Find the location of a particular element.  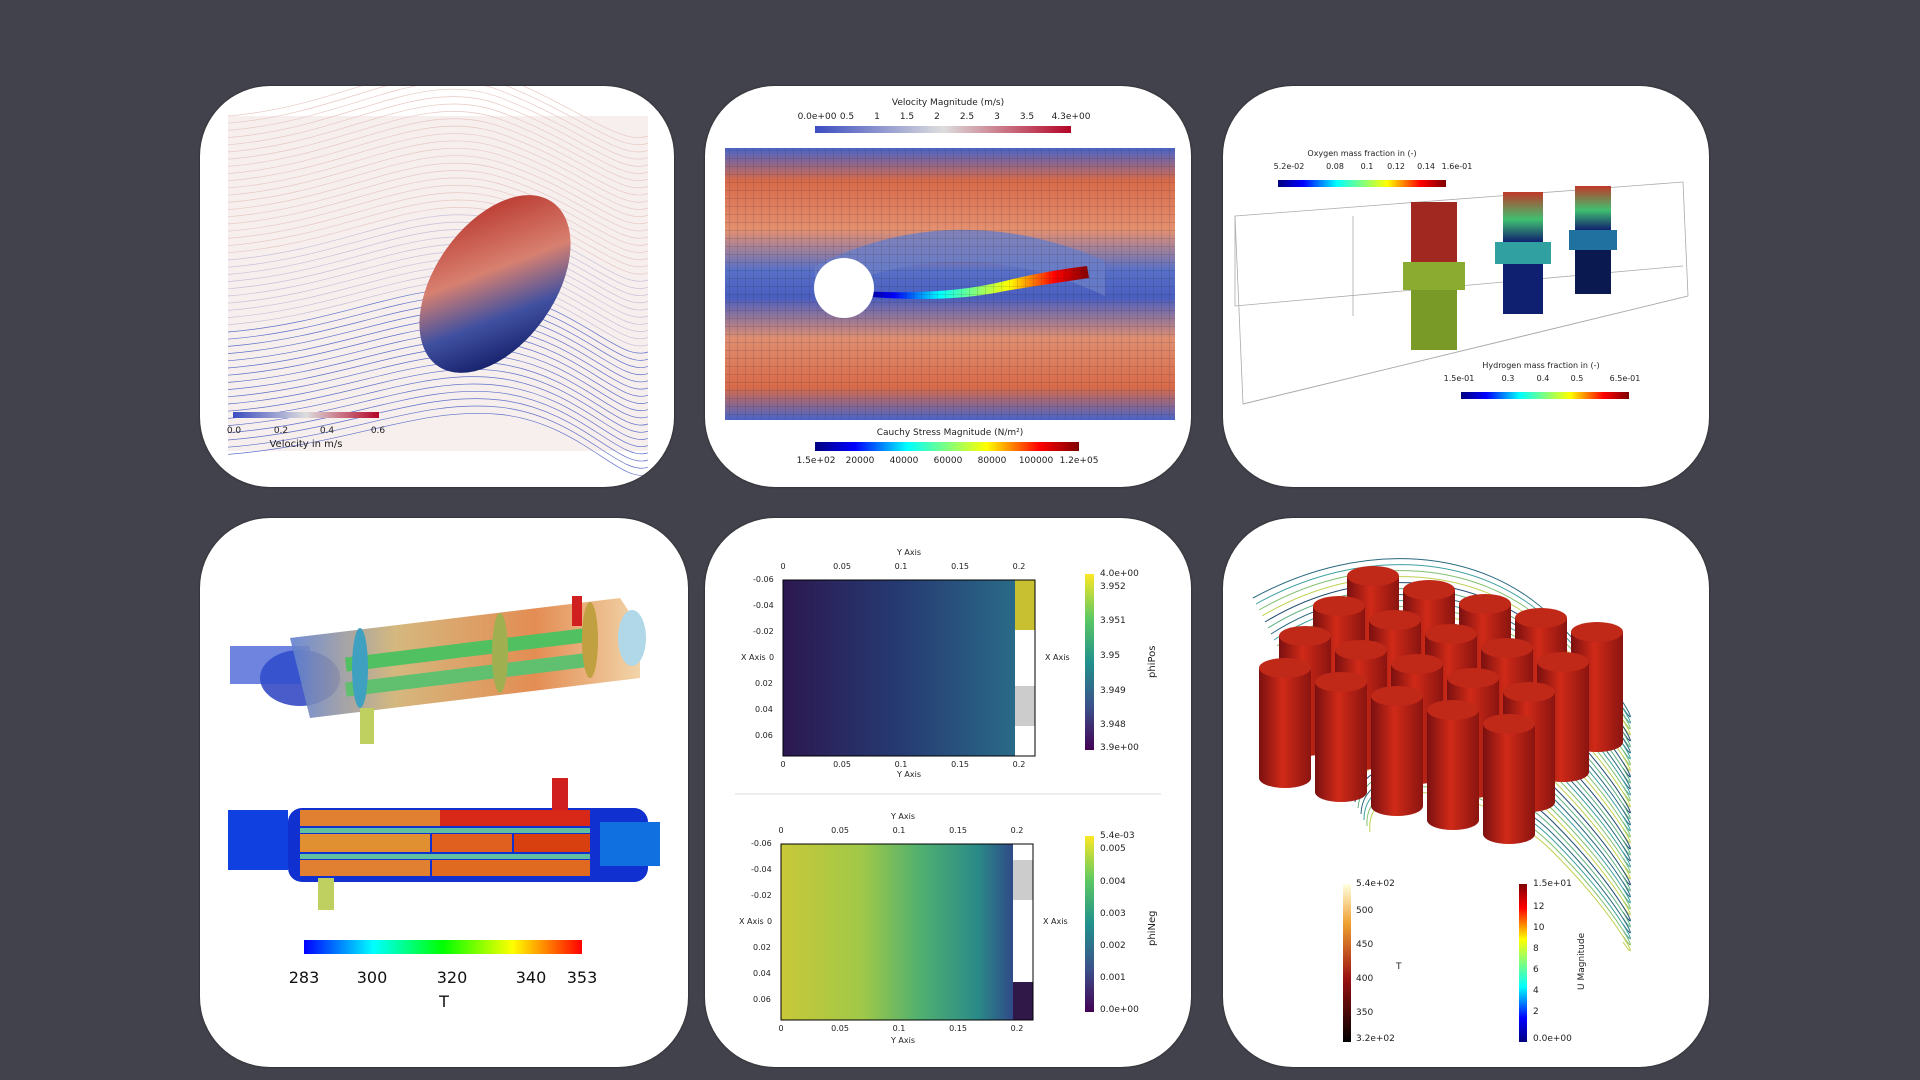

cylinder-flow-render is located at coordinates (950, 288).